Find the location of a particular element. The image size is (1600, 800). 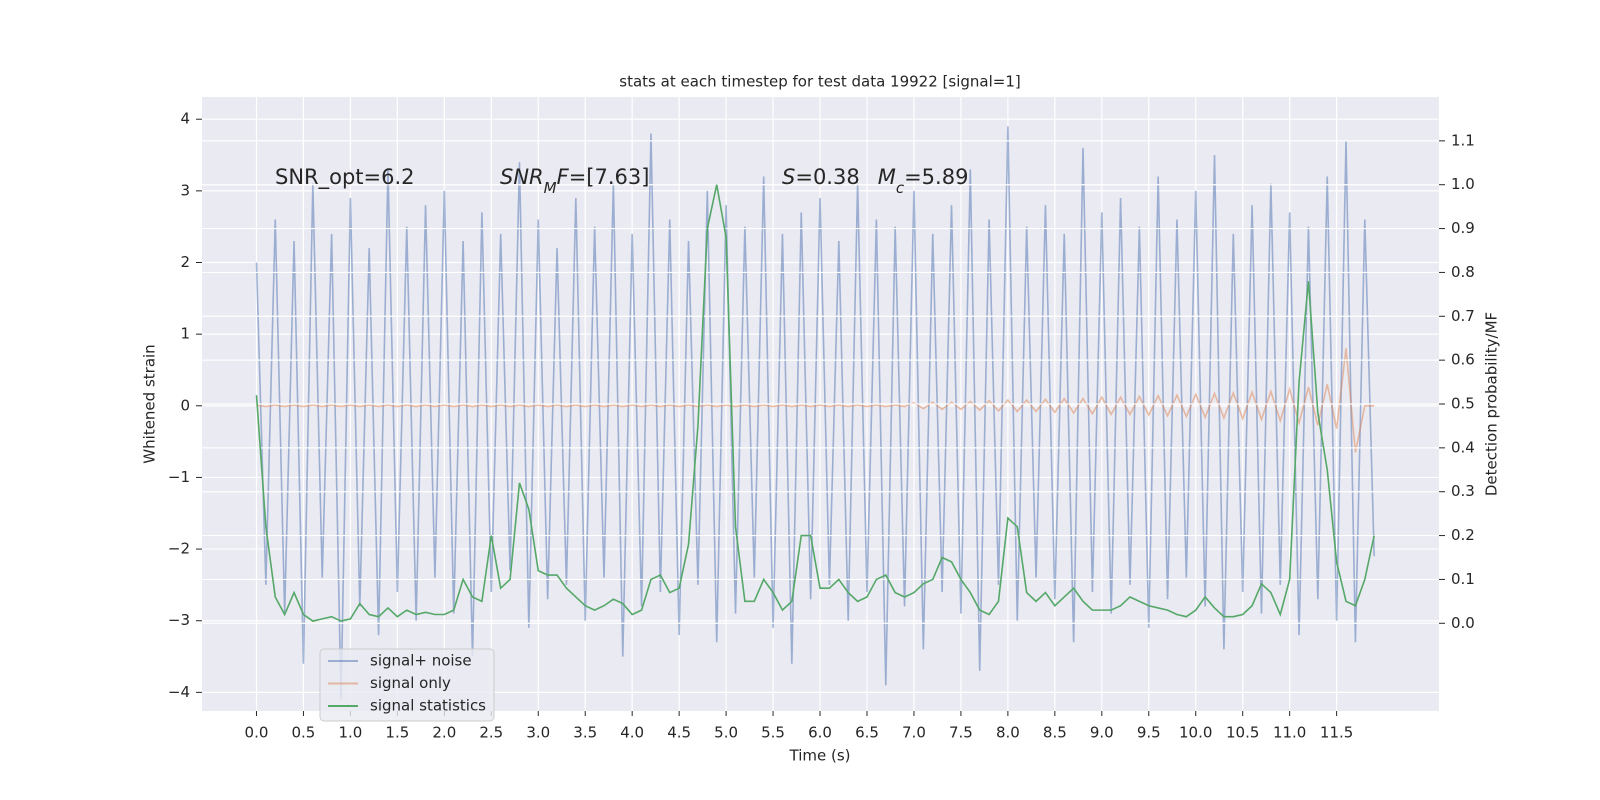

annotation: S=0.38 Mc=5.89 is located at coordinates (875, 181).